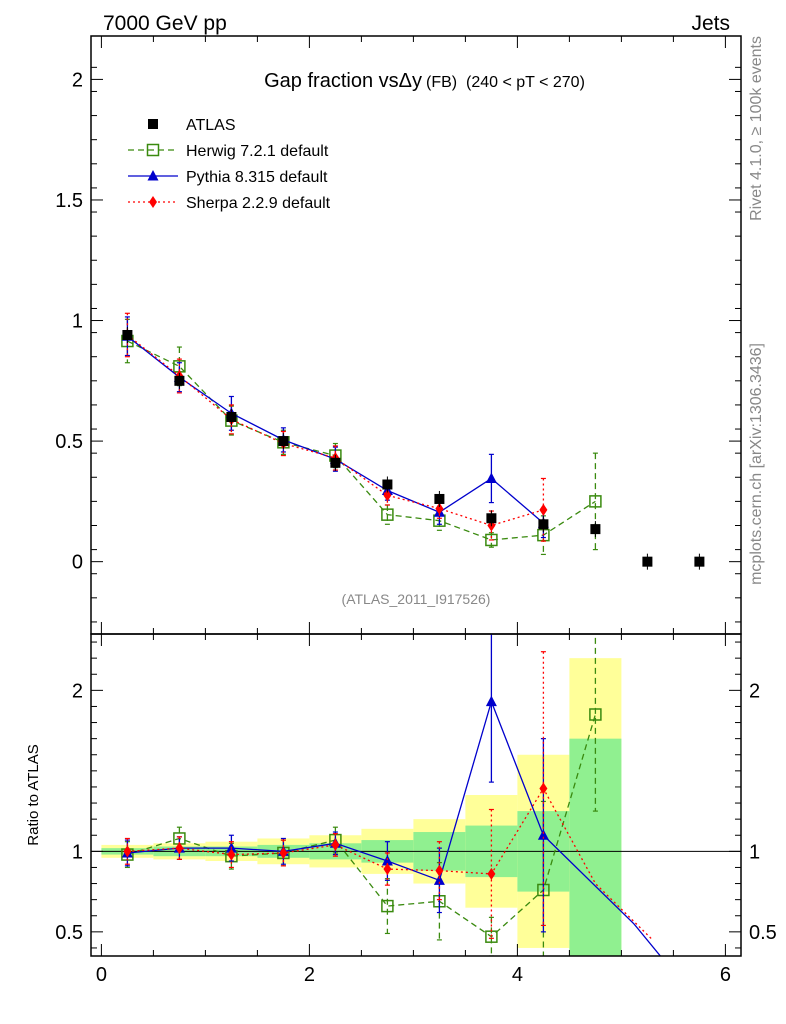  I want to click on legend-marker-sherpa, so click(153, 202).